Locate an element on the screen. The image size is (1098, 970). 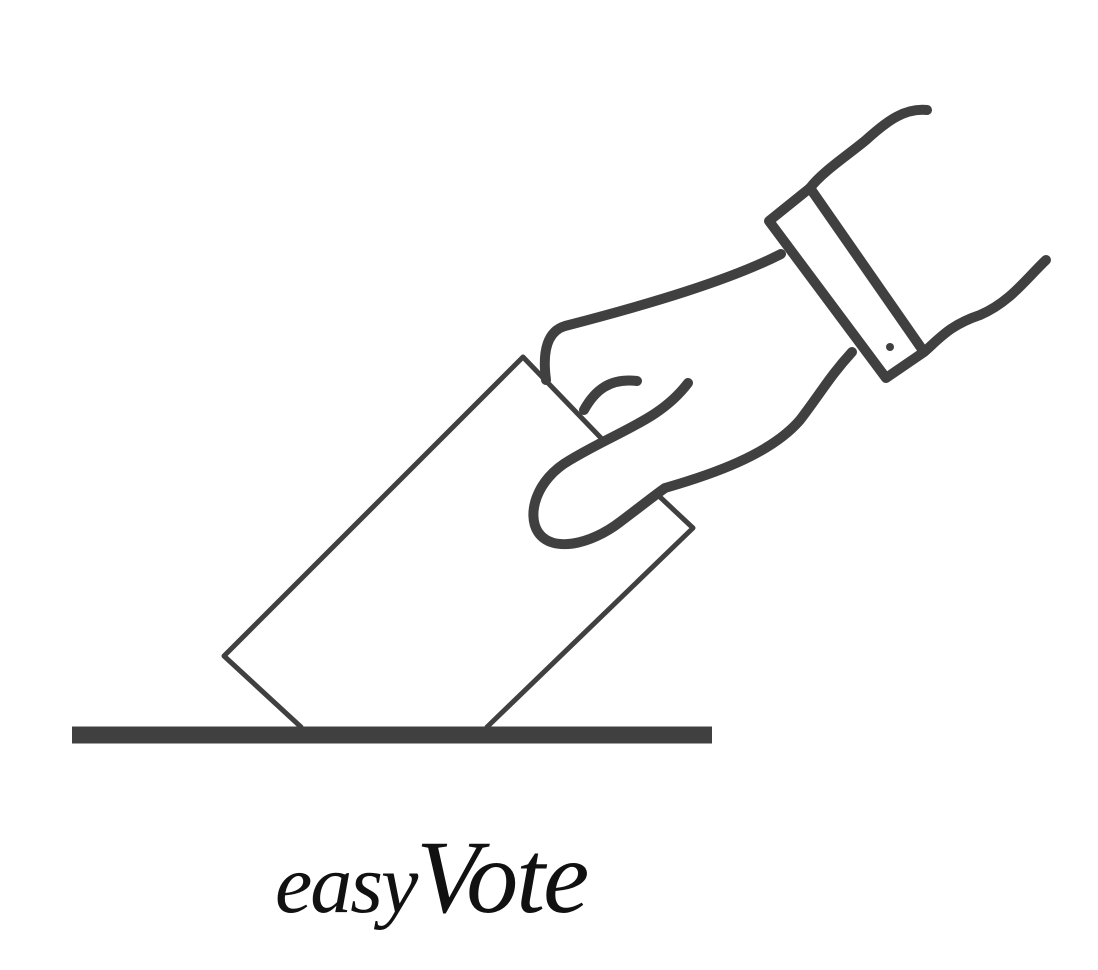
index-finger is located at coordinates (692, 448).